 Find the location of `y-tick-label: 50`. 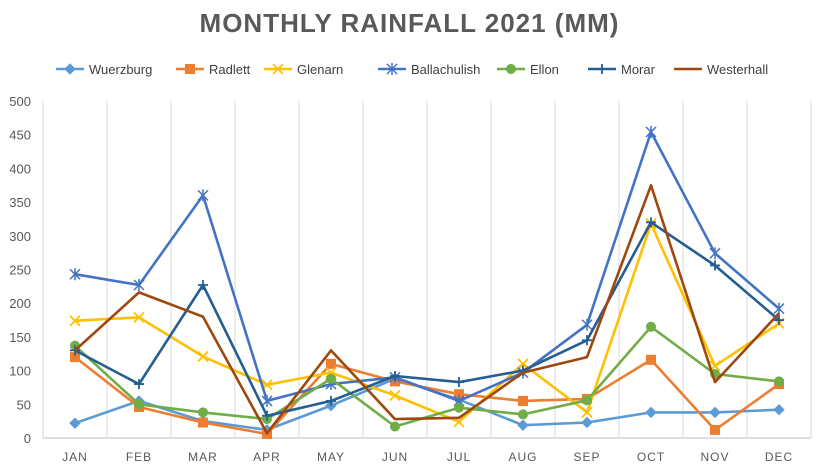

y-tick-label: 50 is located at coordinates (24, 404).